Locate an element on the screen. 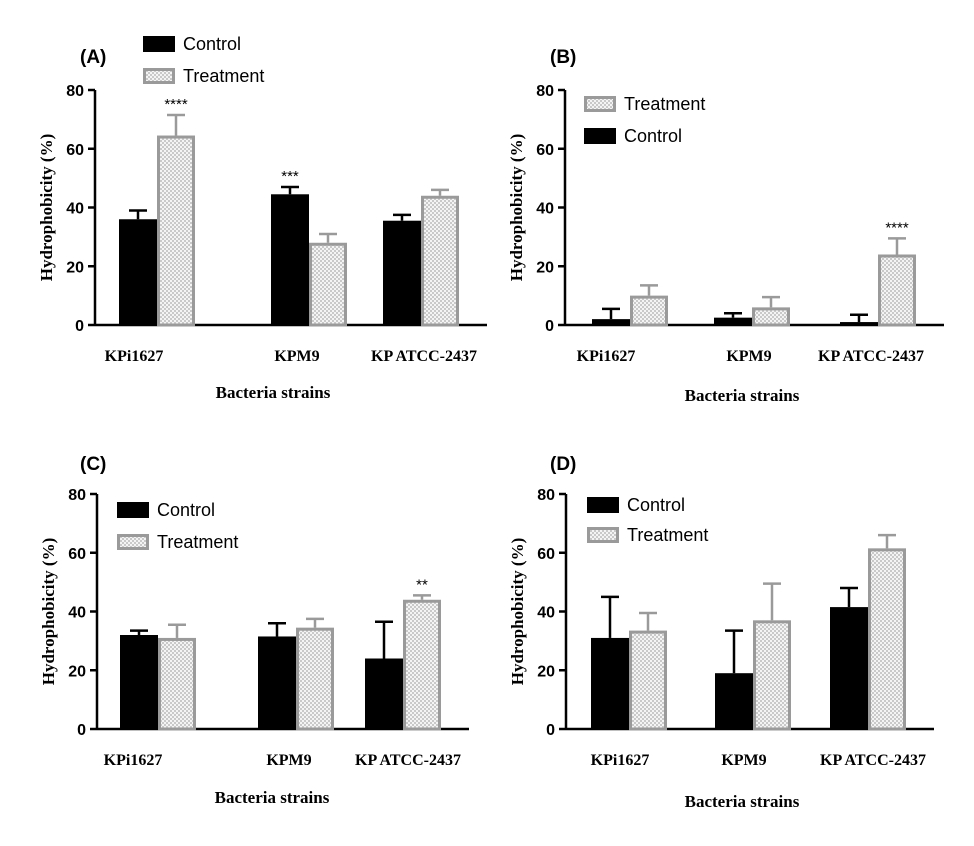  panel-label: (C) is located at coordinates (93, 464).